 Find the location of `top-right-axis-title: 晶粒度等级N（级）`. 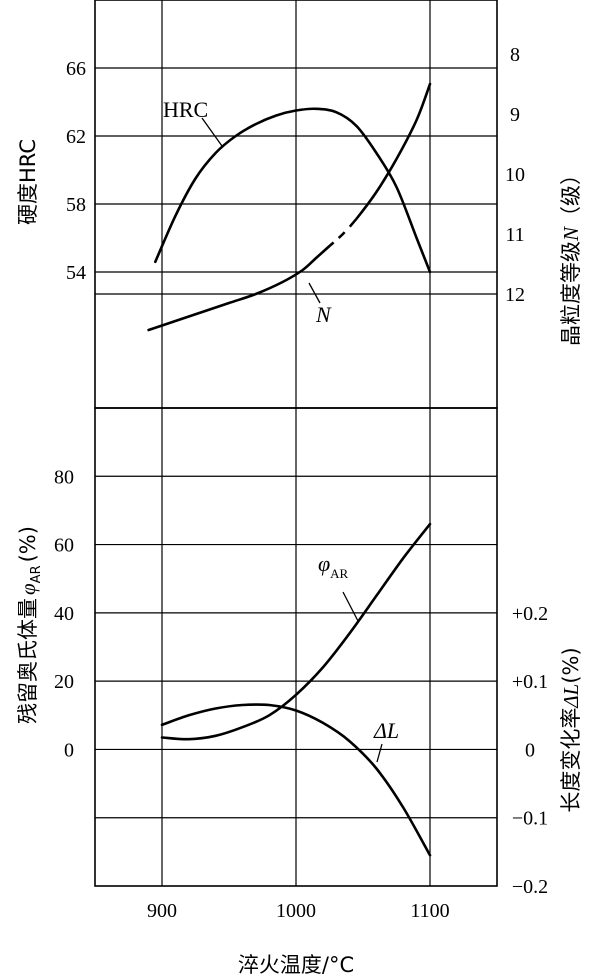

top-right-axis-title: 晶粒度等级N（级） is located at coordinates (571, 255).